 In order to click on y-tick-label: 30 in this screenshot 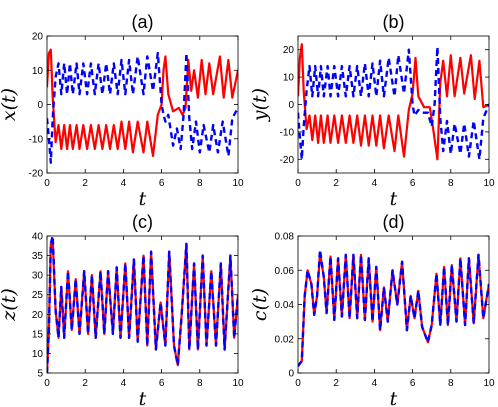, I will do `click(38, 276)`.